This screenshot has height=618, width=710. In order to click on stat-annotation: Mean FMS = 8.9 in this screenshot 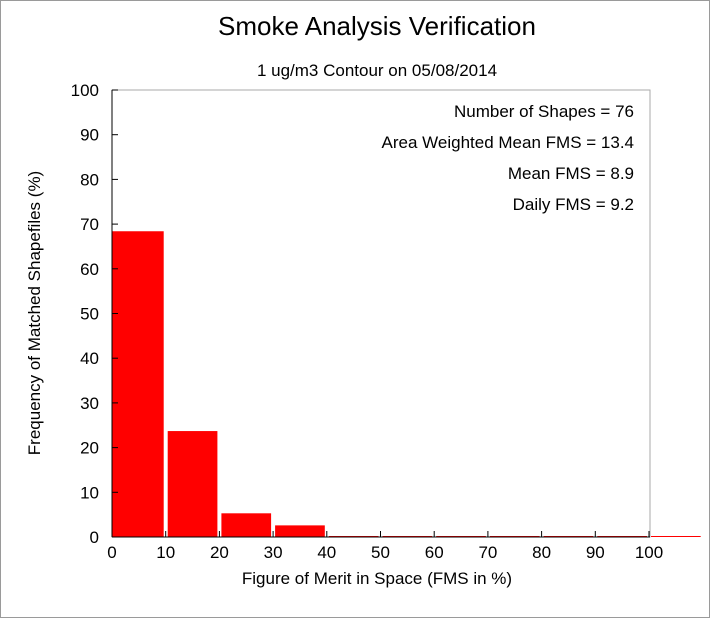, I will do `click(571, 173)`.